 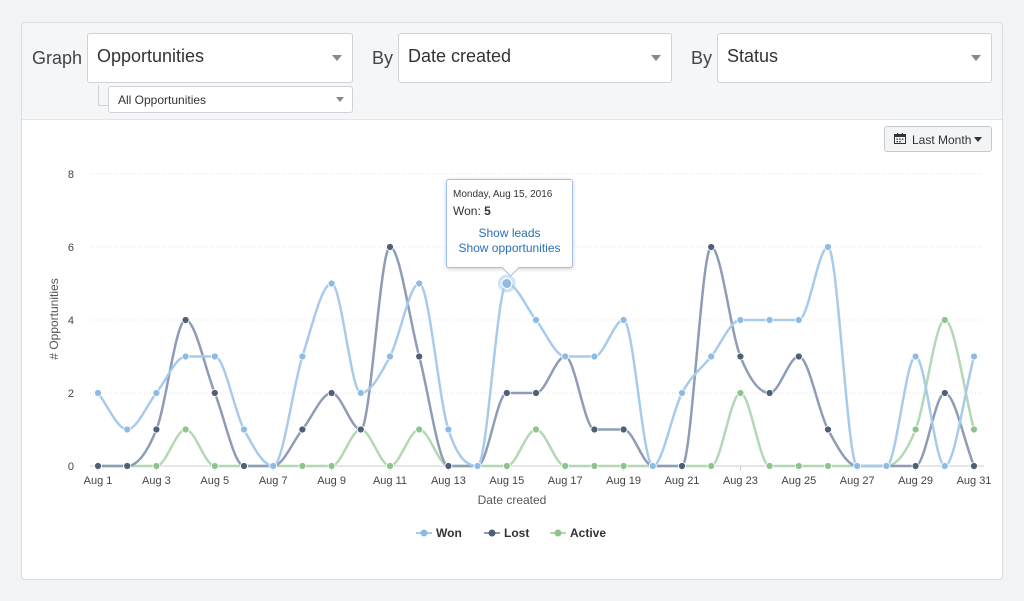 I want to click on legend-item-won: Won, so click(x=439, y=533).